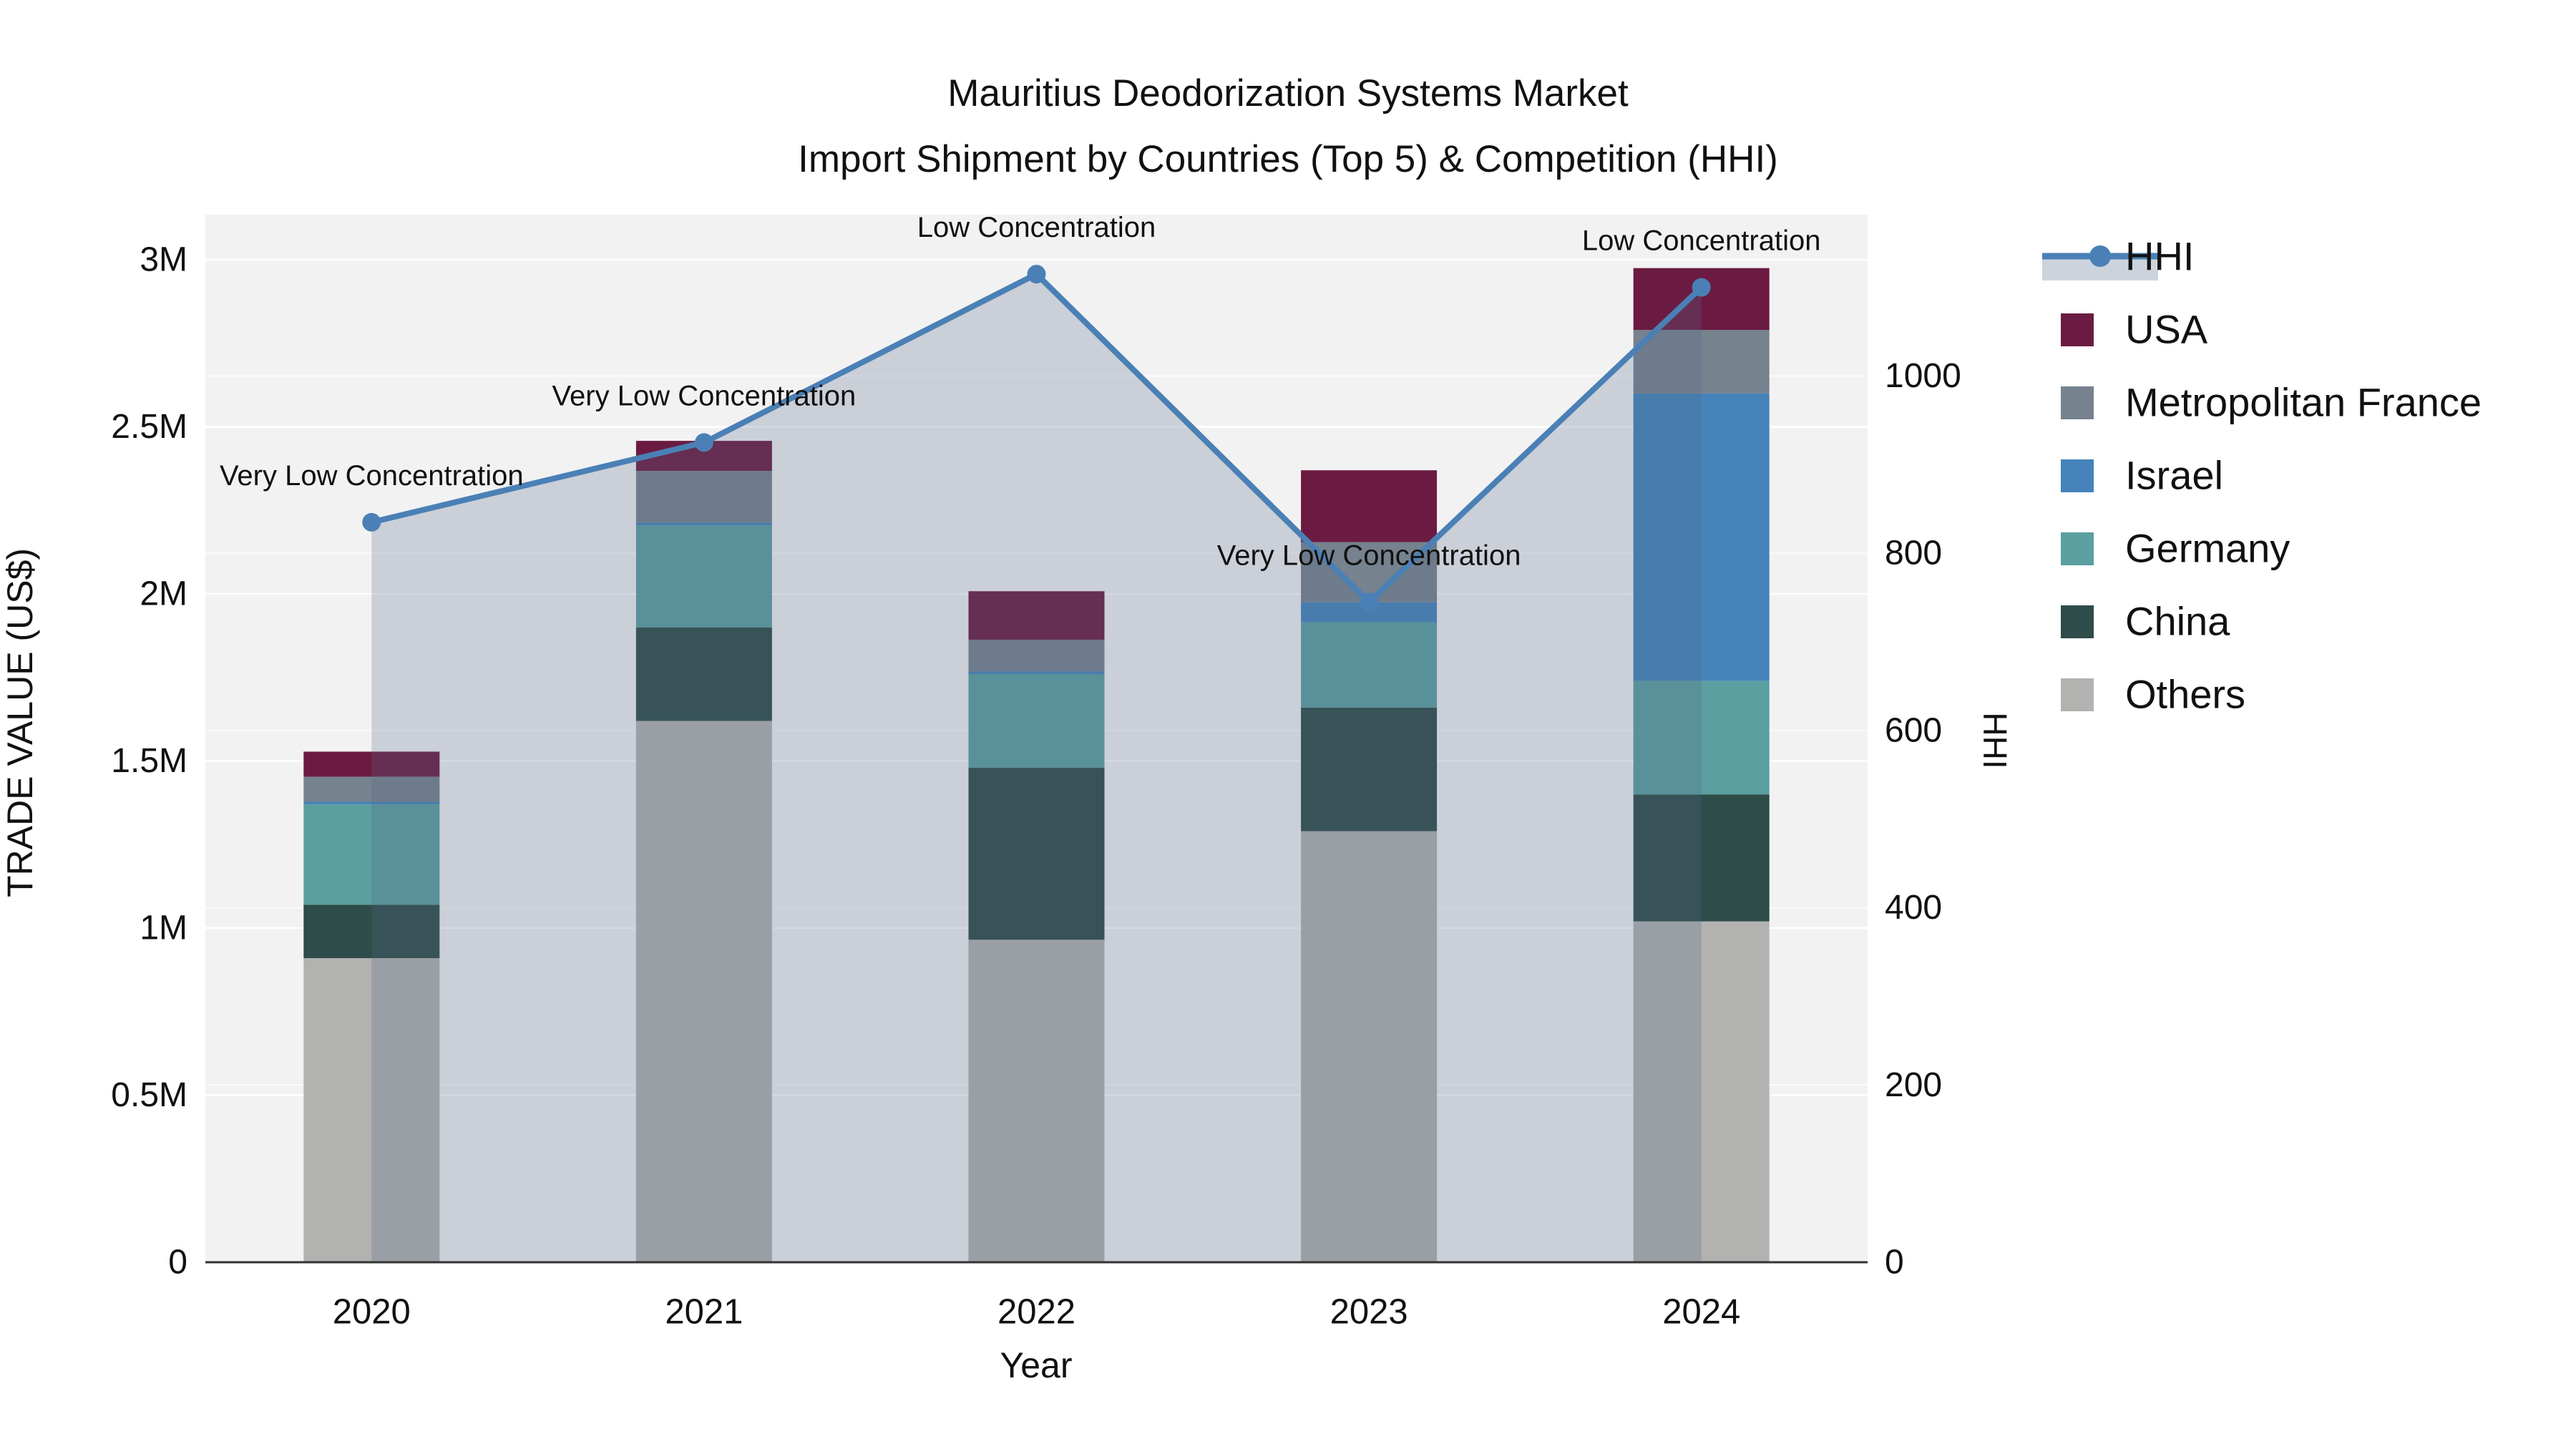 This screenshot has height=1449, width=2576. What do you see at coordinates (1369, 602) in the screenshot?
I see `hhi-marker-2023` at bounding box center [1369, 602].